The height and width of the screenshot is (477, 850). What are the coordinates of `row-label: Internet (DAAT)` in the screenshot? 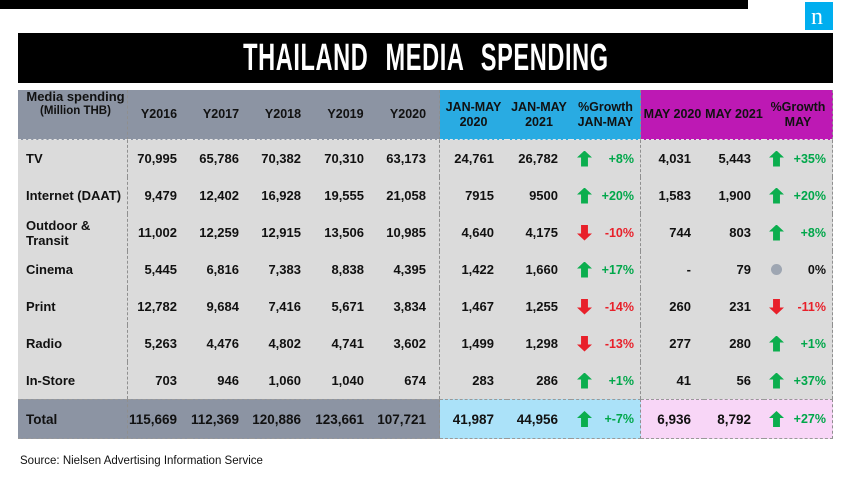 It's located at (73, 195).